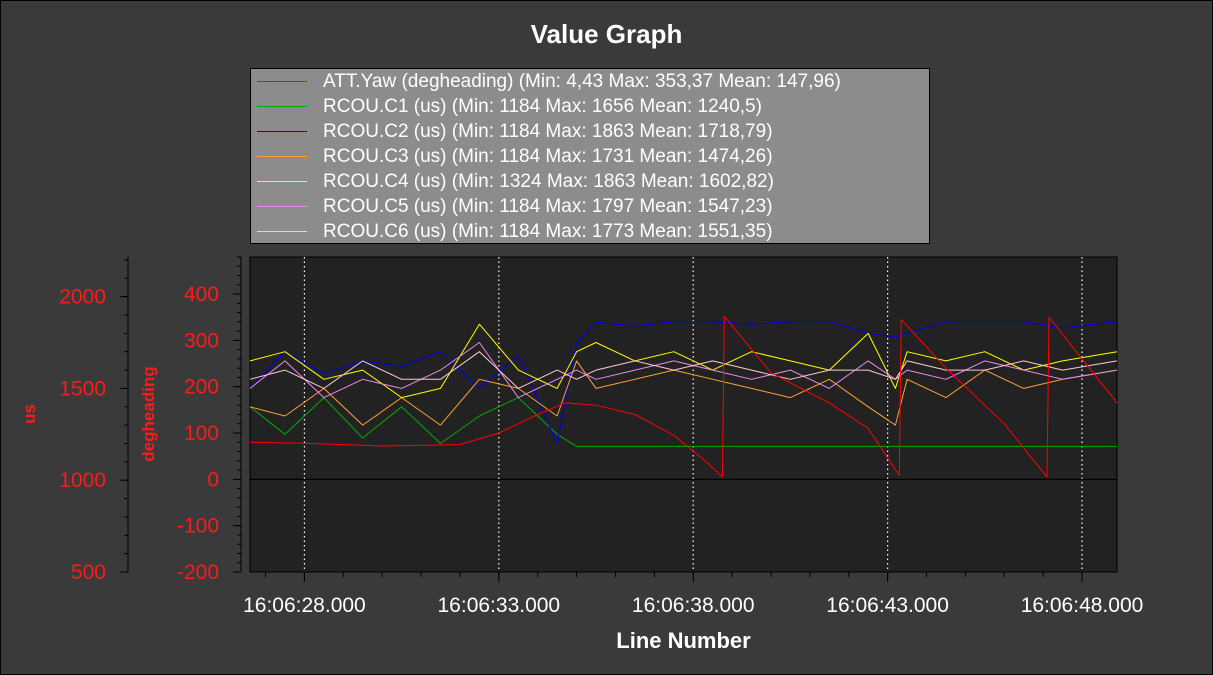 The height and width of the screenshot is (675, 1213). What do you see at coordinates (693, 605) in the screenshot?
I see `x-tick-label: 16:06:38.000` at bounding box center [693, 605].